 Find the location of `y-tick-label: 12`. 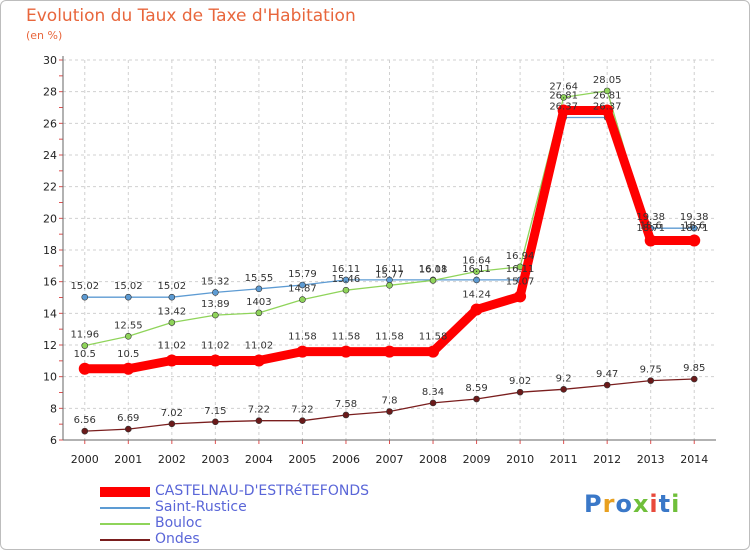

y-tick-label: 12 is located at coordinates (50, 345).